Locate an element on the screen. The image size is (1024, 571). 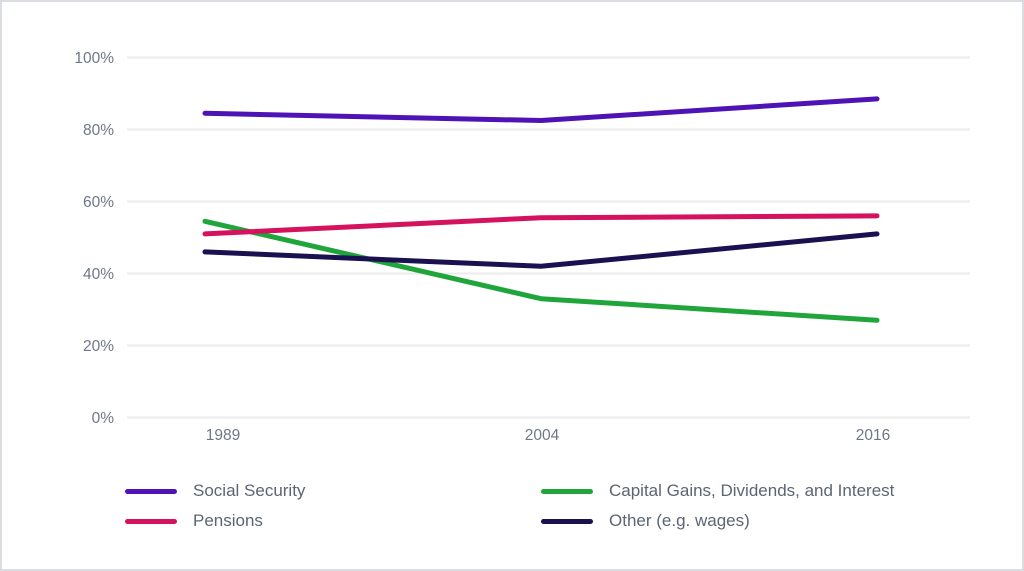
y-axis-tick-label: 100% is located at coordinates (94, 58).